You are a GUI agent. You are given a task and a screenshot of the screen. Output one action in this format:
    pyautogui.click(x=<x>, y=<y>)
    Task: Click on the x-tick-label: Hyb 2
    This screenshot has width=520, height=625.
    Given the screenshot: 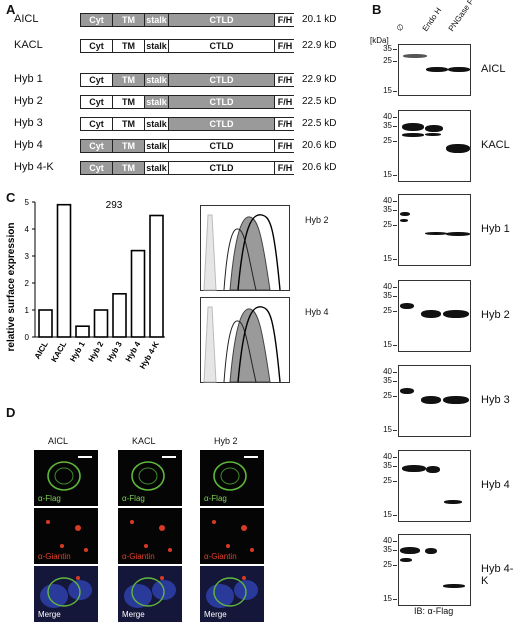 What is the action you would take?
    pyautogui.click(x=96, y=352)
    